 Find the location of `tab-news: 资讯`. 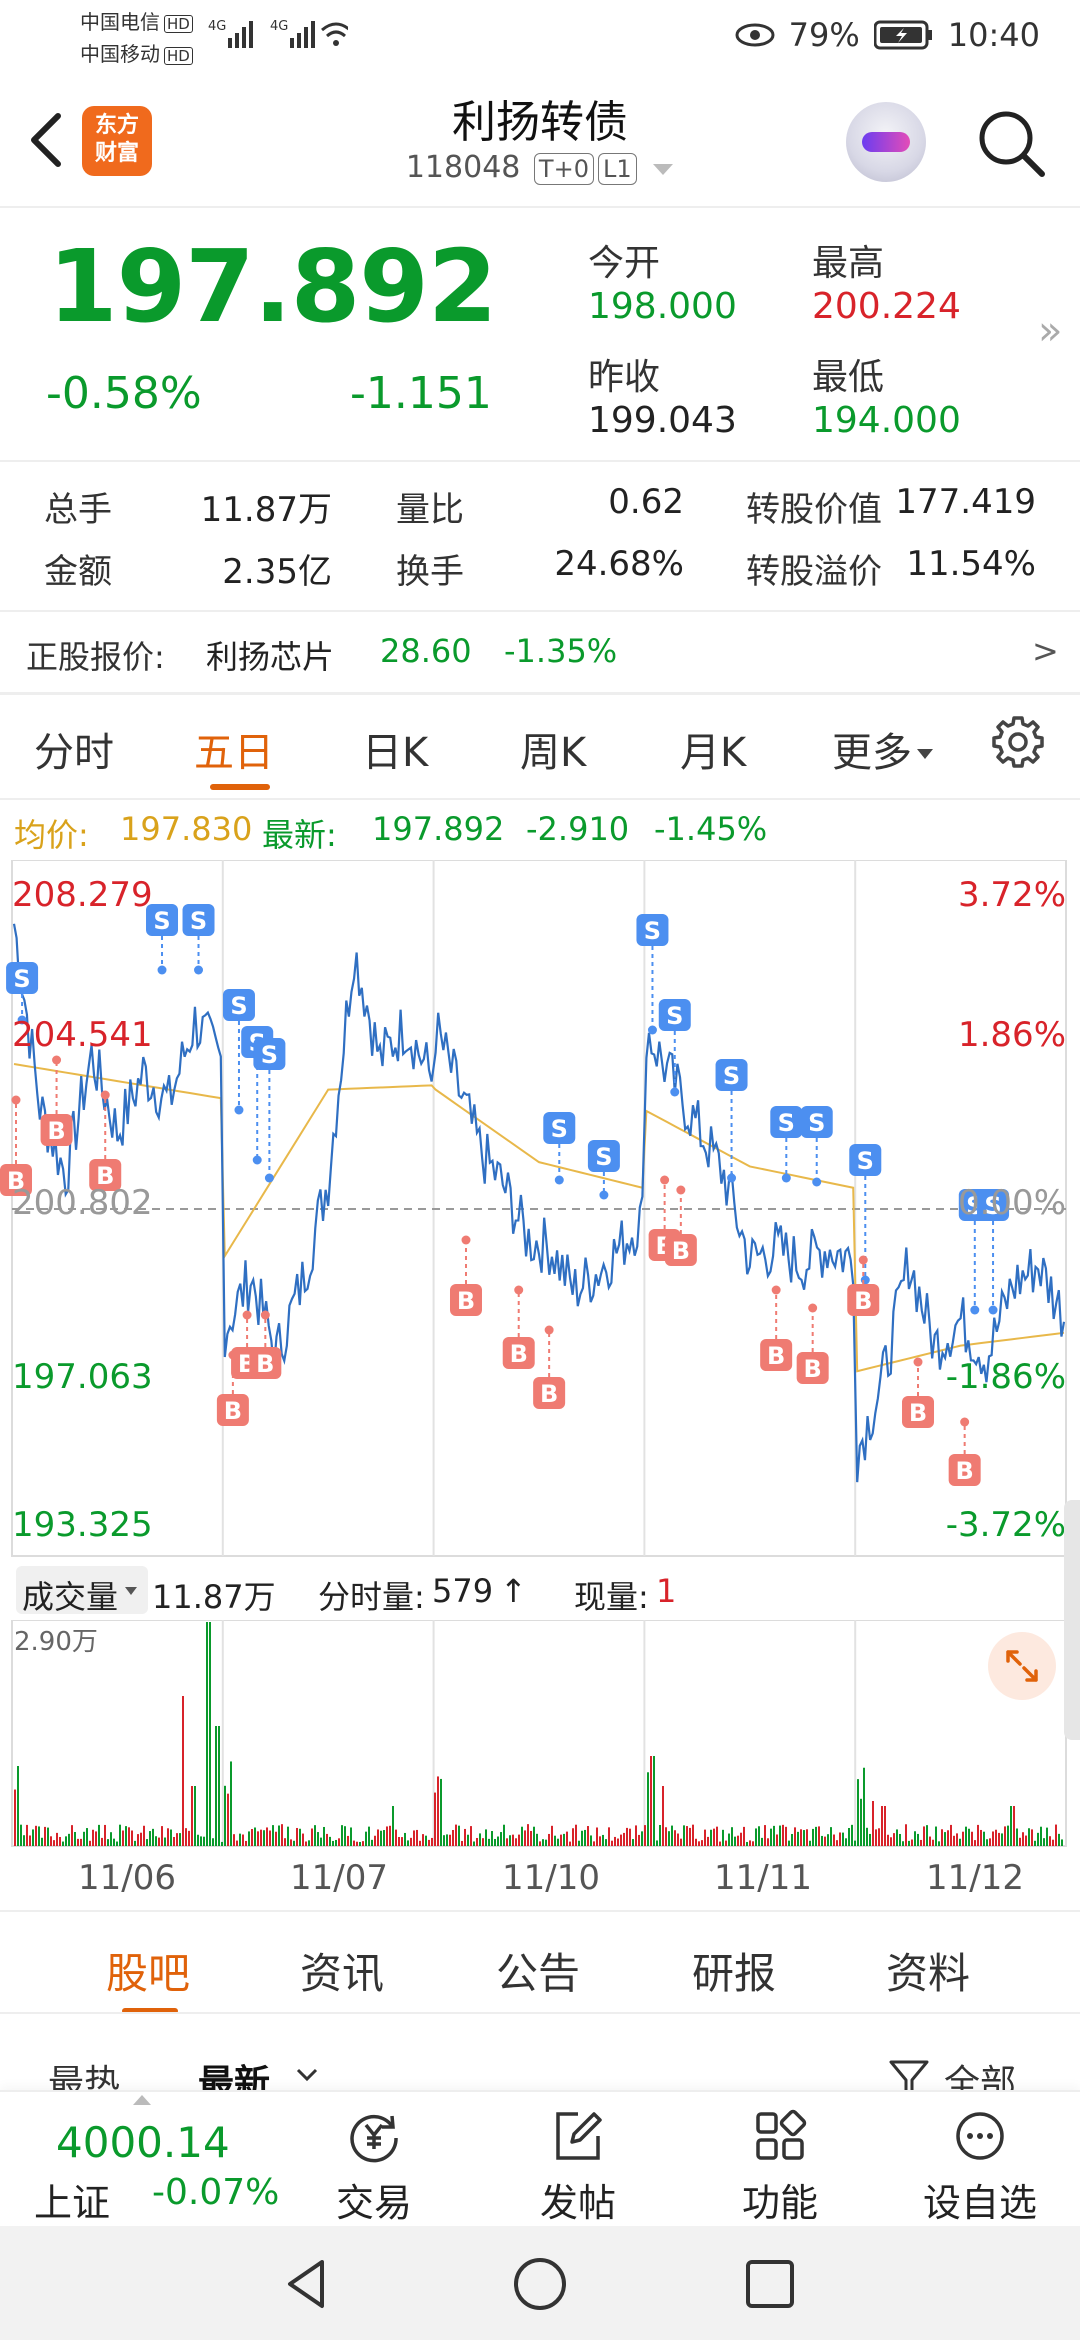

tab-news: 资讯 is located at coordinates (342, 1973).